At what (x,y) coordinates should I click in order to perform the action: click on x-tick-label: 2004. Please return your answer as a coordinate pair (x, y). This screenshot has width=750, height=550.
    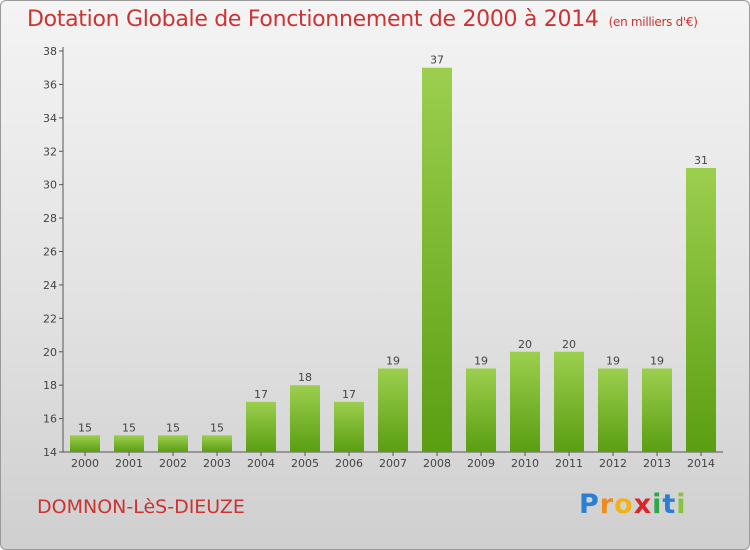
    Looking at the image, I should click on (261, 463).